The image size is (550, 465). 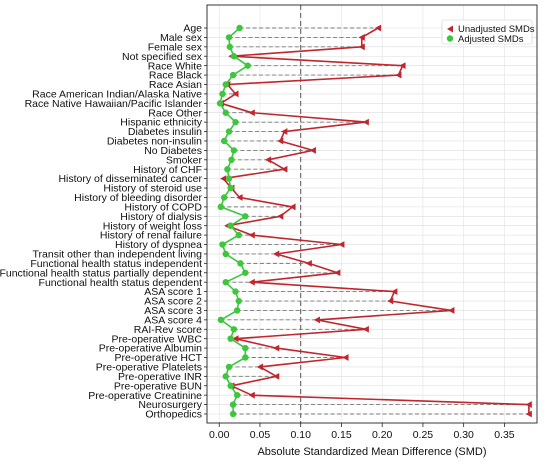 What do you see at coordinates (450, 38) in the screenshot?
I see `legend-adjusted-marker` at bounding box center [450, 38].